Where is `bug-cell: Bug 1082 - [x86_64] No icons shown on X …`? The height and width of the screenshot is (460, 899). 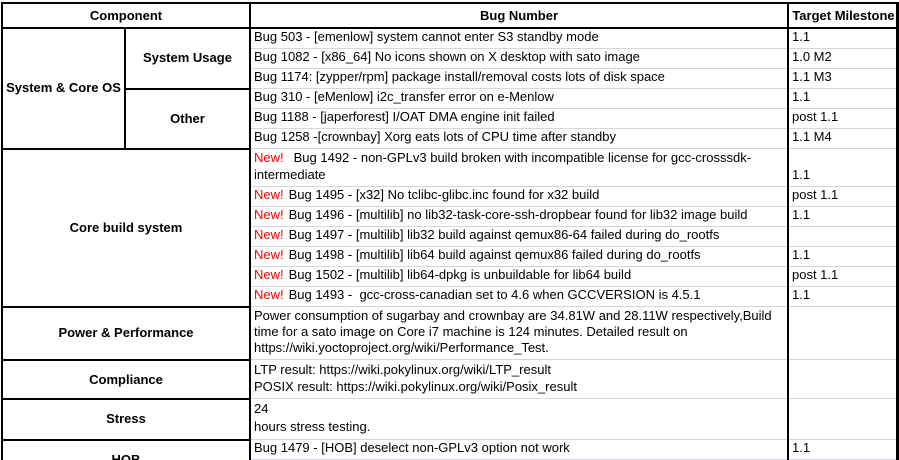
bug-cell: Bug 1082 - [x86_64] No icons shown on X … is located at coordinates (518, 58).